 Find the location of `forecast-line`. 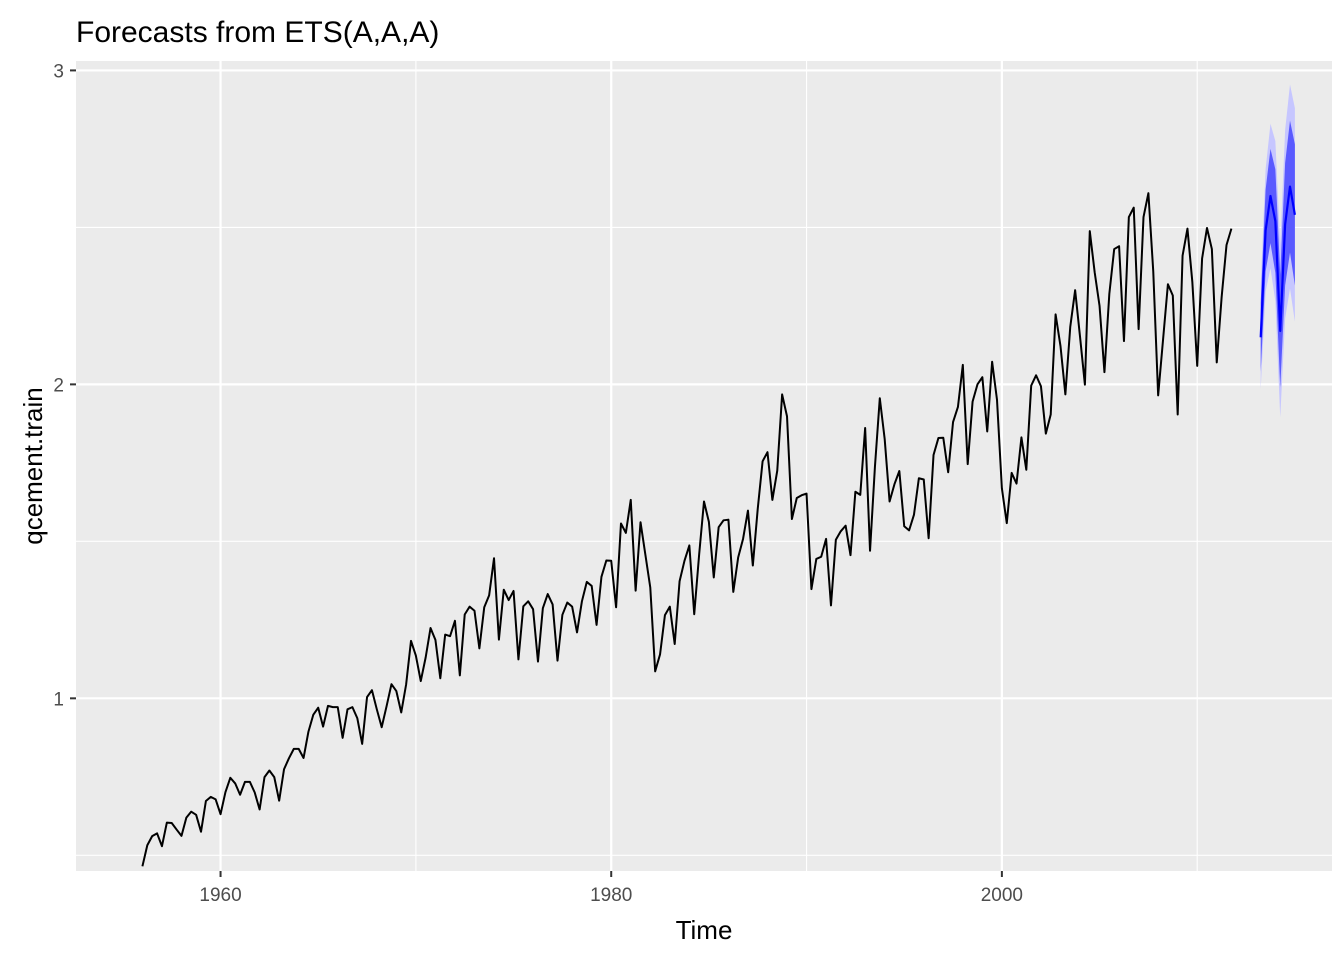

forecast-line is located at coordinates (1277, 261).